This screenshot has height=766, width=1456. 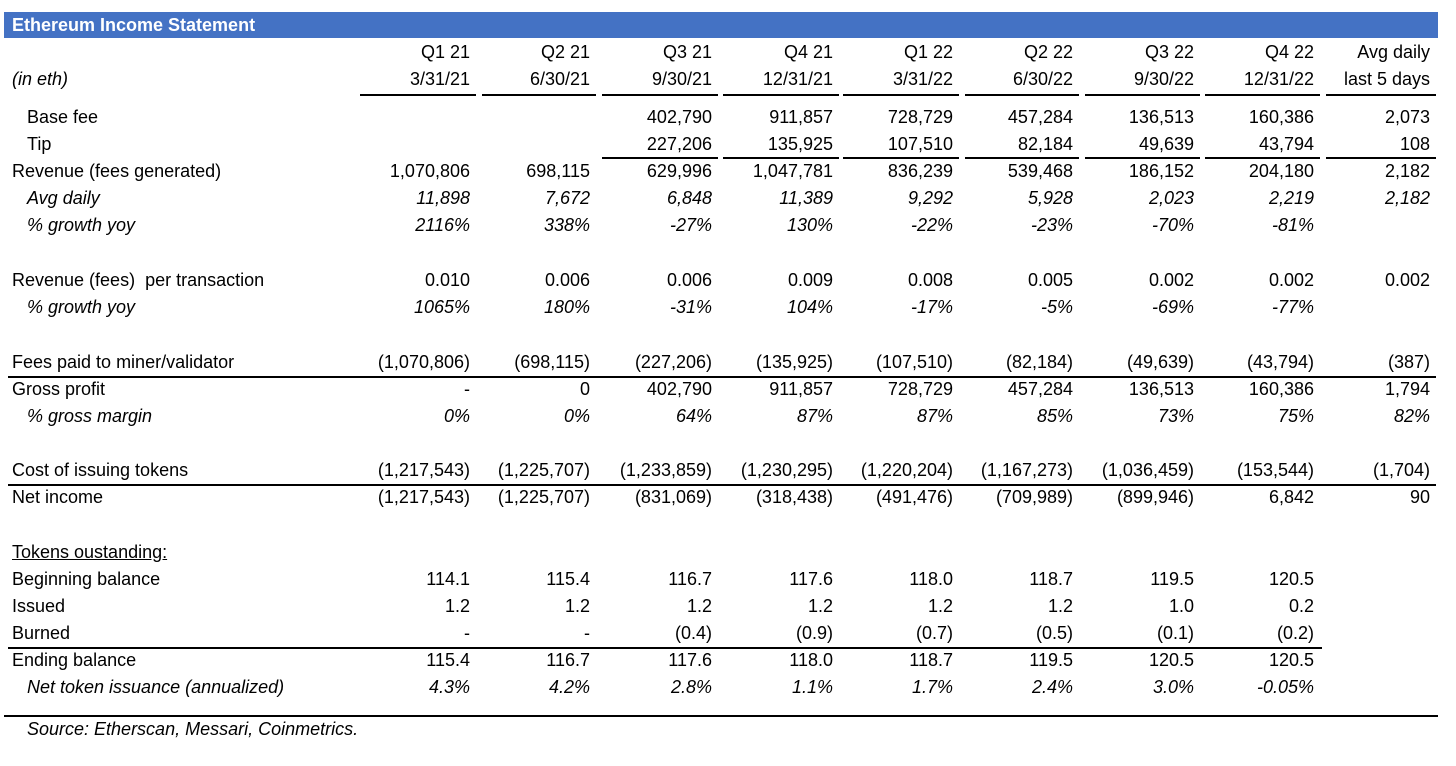 What do you see at coordinates (679, 144) in the screenshot?
I see `table-cell: 227,206` at bounding box center [679, 144].